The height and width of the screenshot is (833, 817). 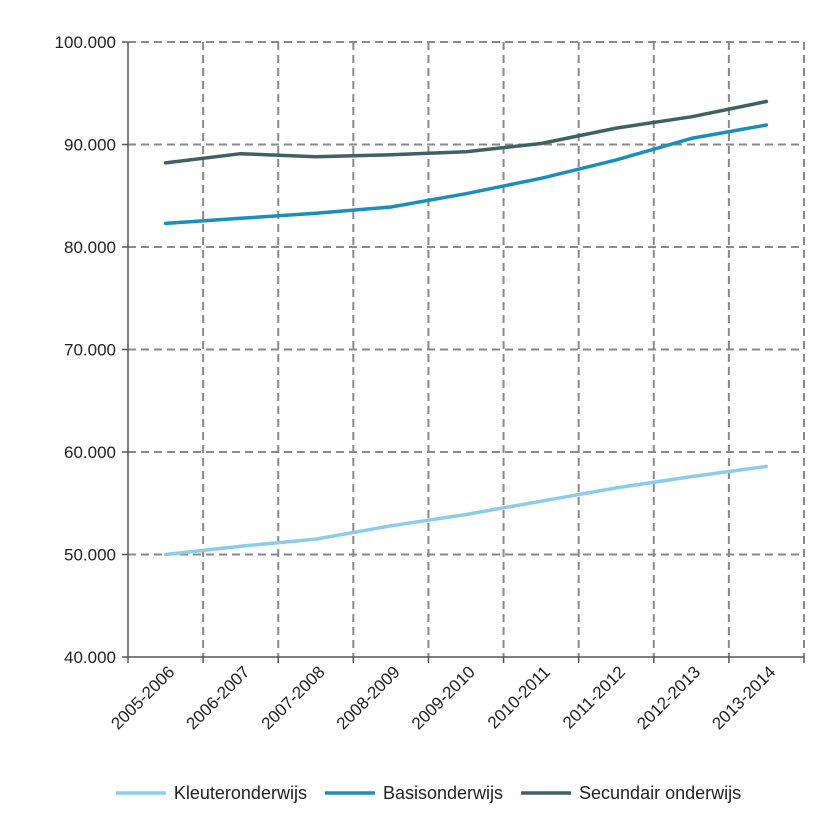 What do you see at coordinates (85, 42) in the screenshot?
I see `y-tick-label: 100.000` at bounding box center [85, 42].